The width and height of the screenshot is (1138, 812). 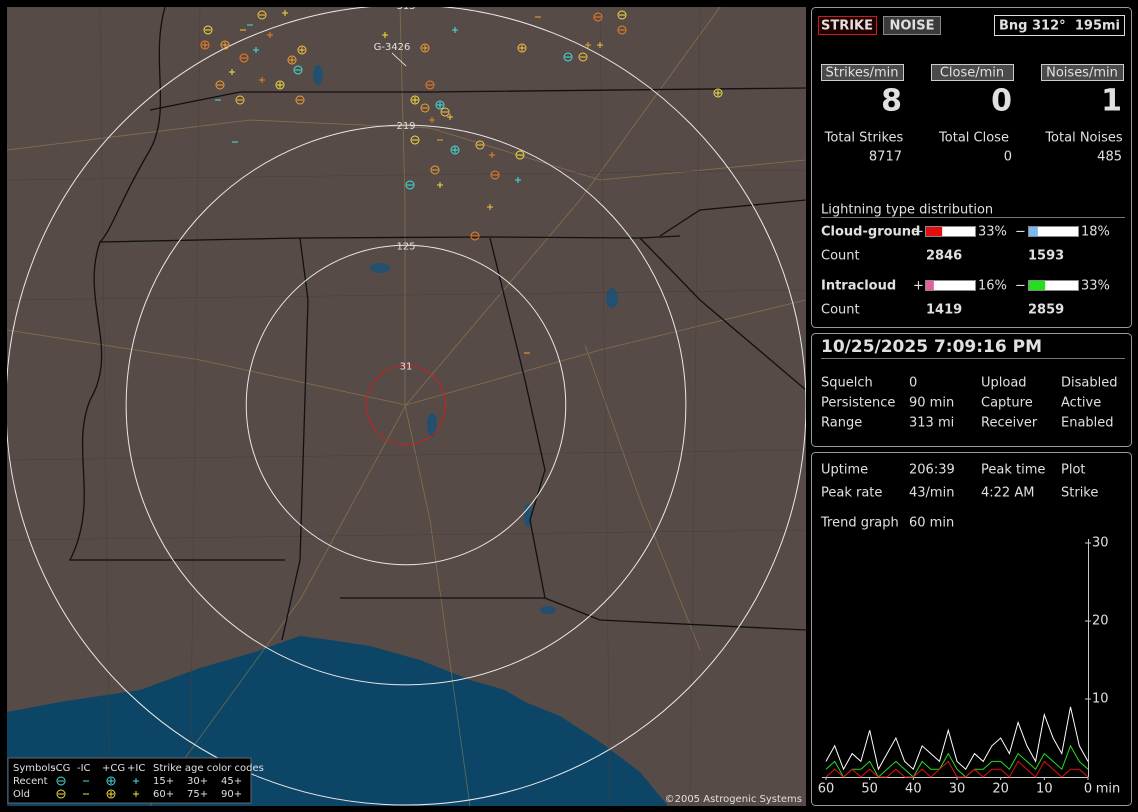 I want to click on y-tick-label: 30, so click(x=1100, y=543).